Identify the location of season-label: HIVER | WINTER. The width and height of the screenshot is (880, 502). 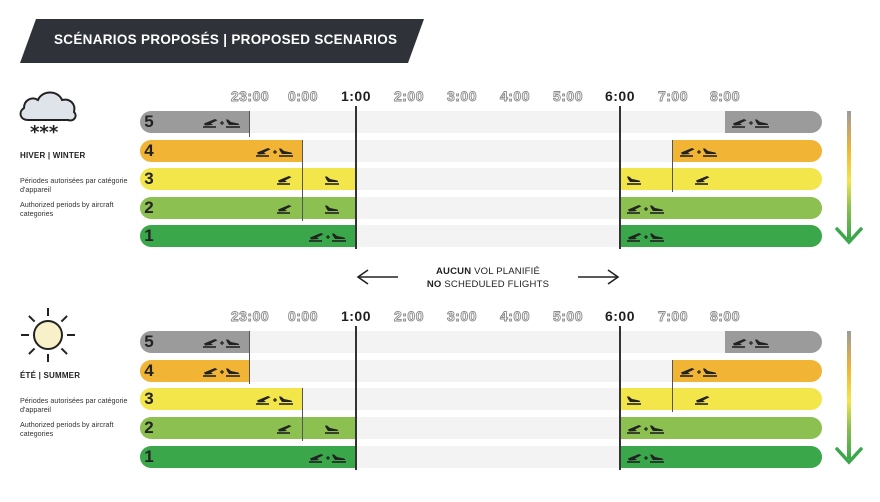
(53, 155).